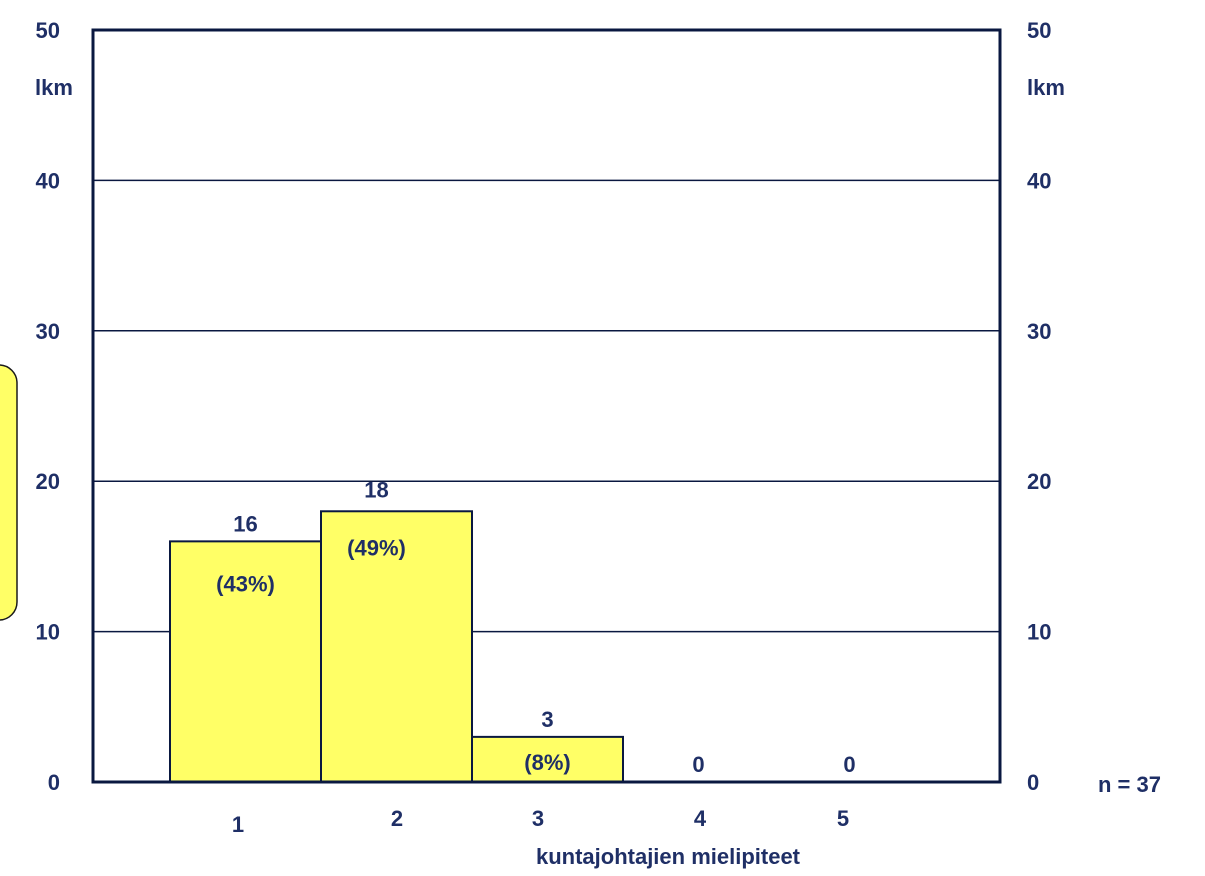 The image size is (1205, 876). What do you see at coordinates (1039, 30) in the screenshot?
I see `y-tick-label-right: 50` at bounding box center [1039, 30].